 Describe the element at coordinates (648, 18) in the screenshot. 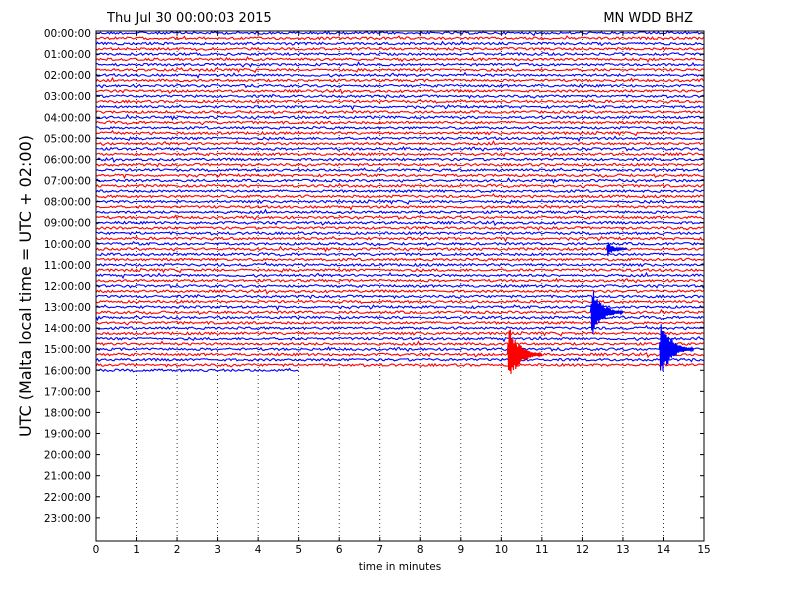

I see `header-station: MN WDD BHZ` at that location.